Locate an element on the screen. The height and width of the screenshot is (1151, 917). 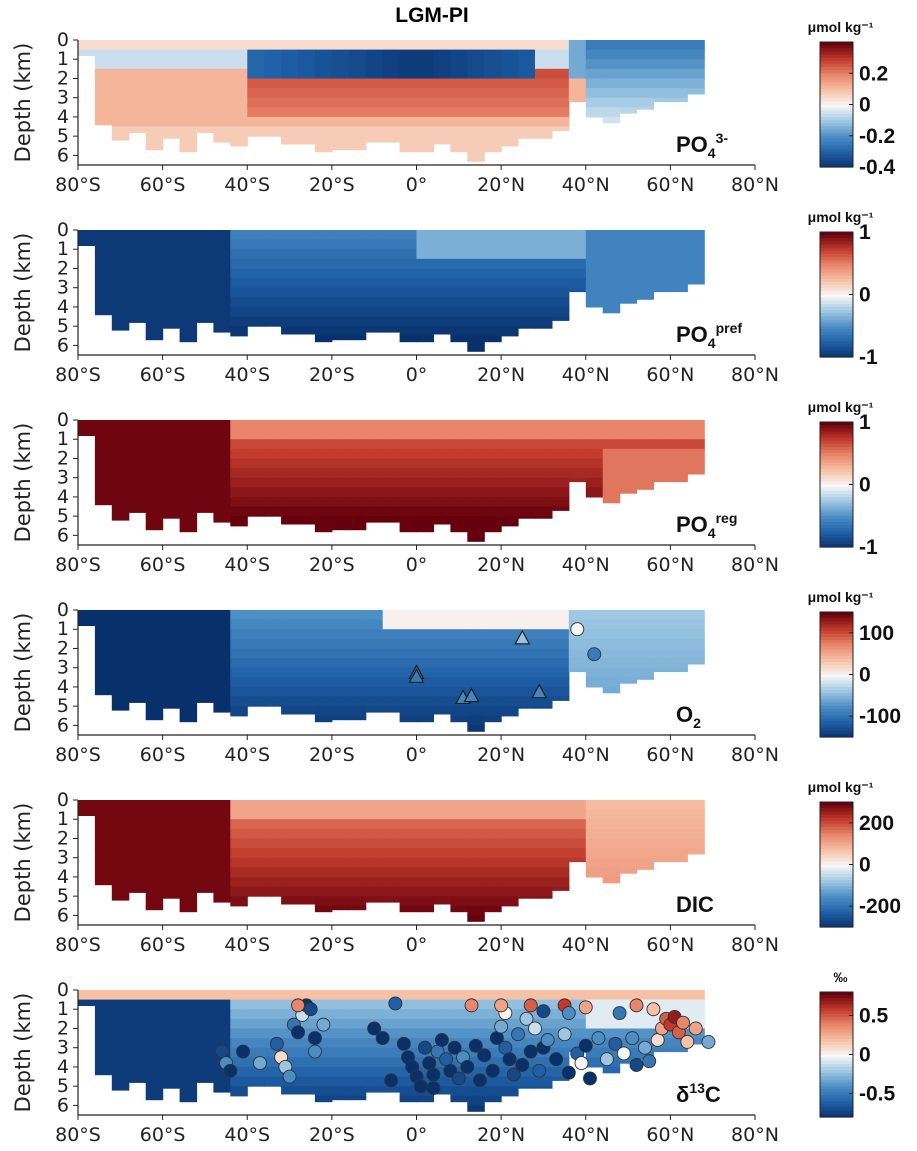
y-tick-label: 4 is located at coordinates (63, 687).